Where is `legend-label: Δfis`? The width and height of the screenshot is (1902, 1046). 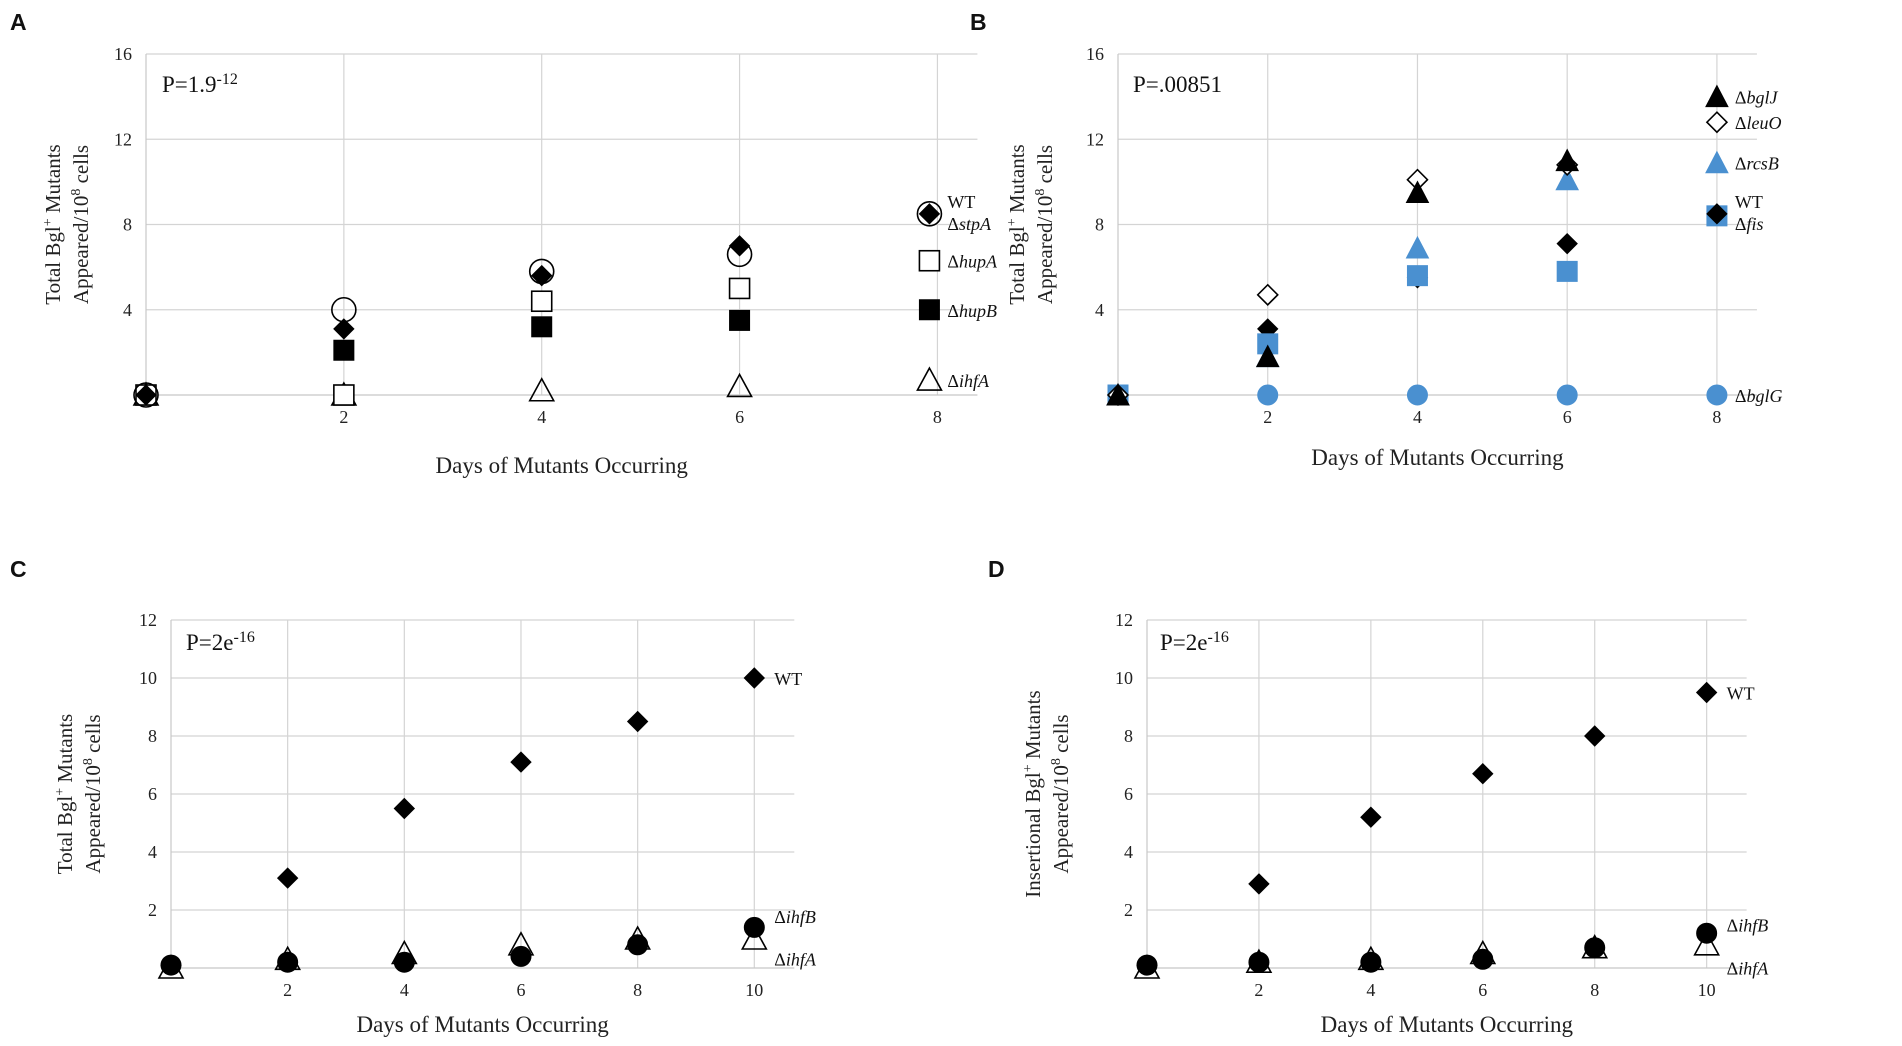 legend-label: Δfis is located at coordinates (1749, 224).